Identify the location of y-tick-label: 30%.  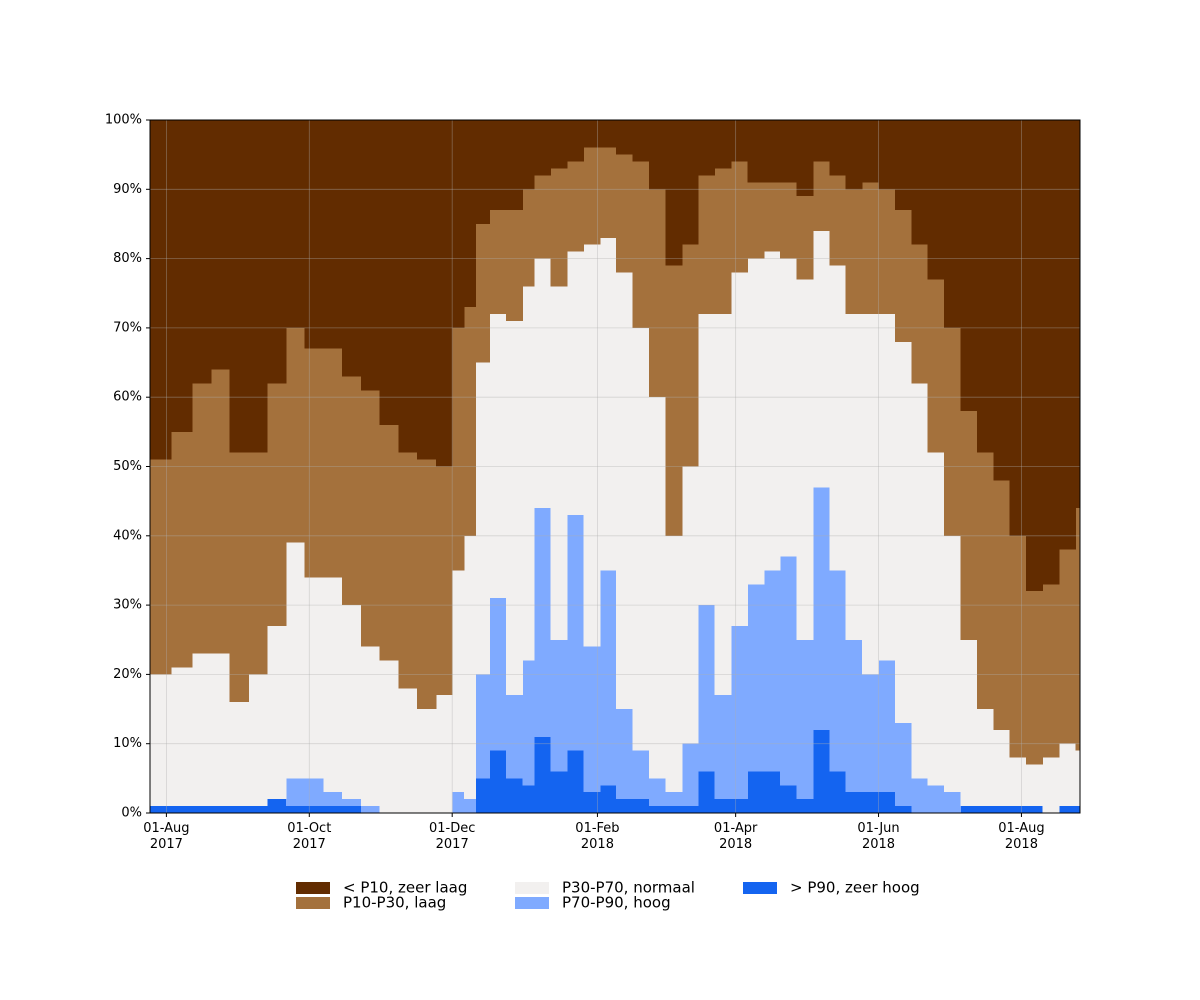
(127, 605).